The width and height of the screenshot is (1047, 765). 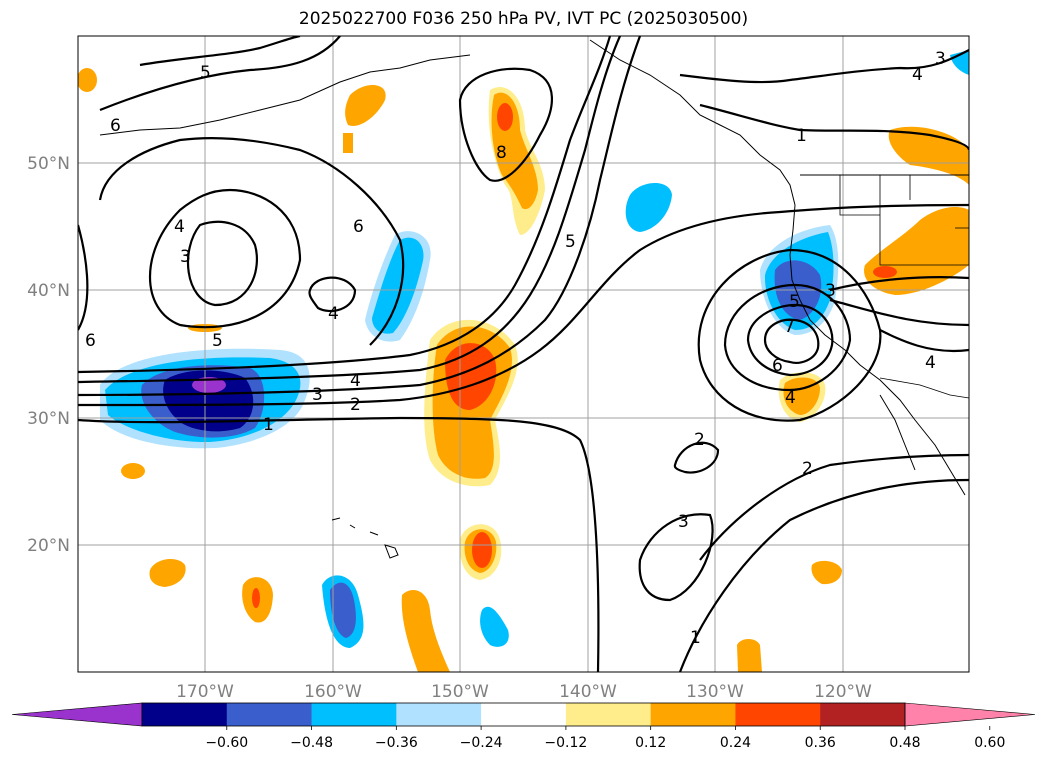 I want to click on contour-4-continental, so click(x=899, y=325).